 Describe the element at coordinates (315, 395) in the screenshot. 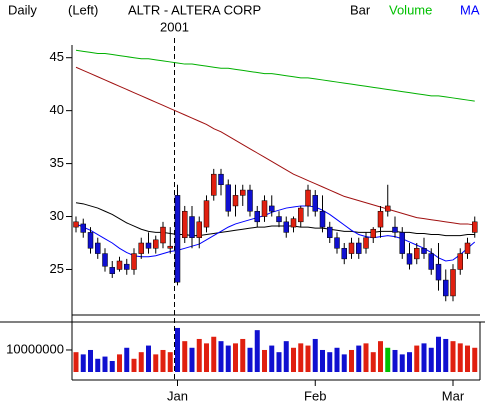

I see `x-tick-label: Feb` at that location.